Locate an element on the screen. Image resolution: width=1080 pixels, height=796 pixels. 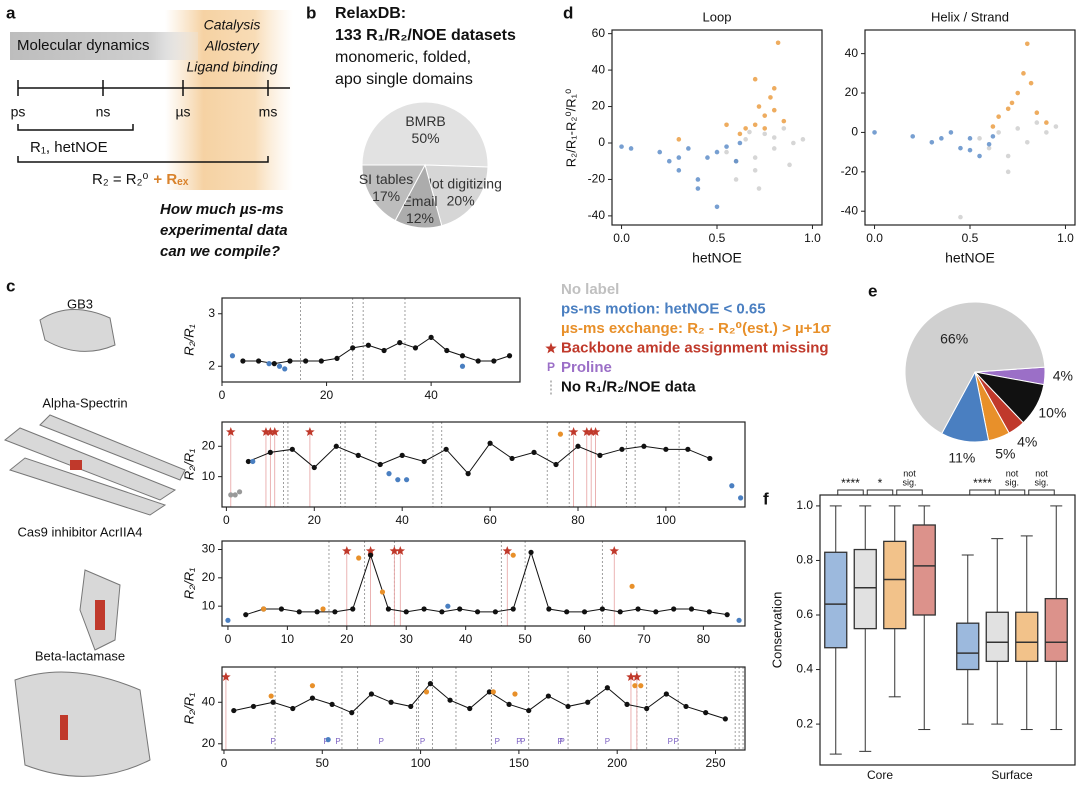
y-tick-label: 60 is located at coordinates (599, 33).